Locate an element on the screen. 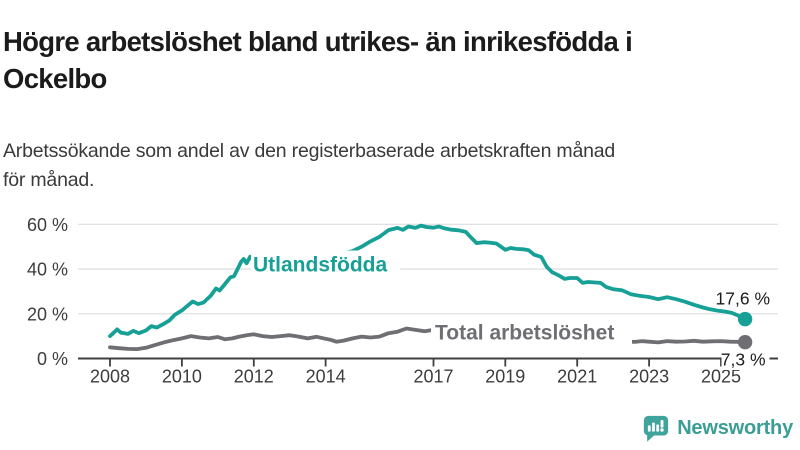 This screenshot has height=450, width=800. x-tick-label: 2012 is located at coordinates (254, 377).